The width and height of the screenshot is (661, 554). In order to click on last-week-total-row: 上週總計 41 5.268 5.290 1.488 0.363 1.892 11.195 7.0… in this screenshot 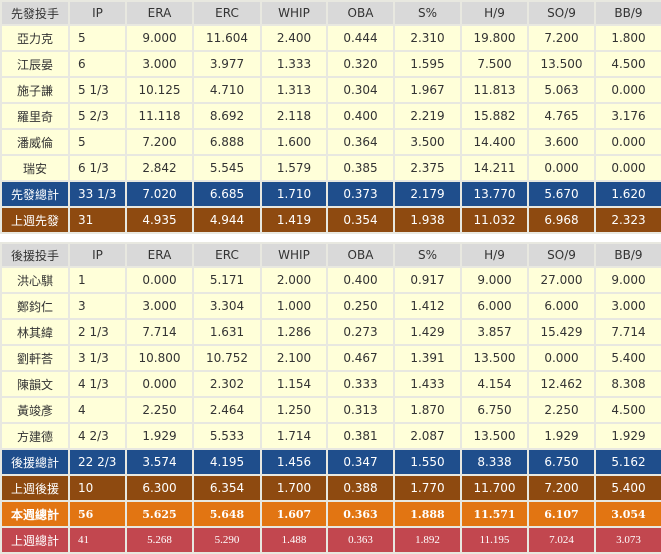, I will do `click(330, 540)`.